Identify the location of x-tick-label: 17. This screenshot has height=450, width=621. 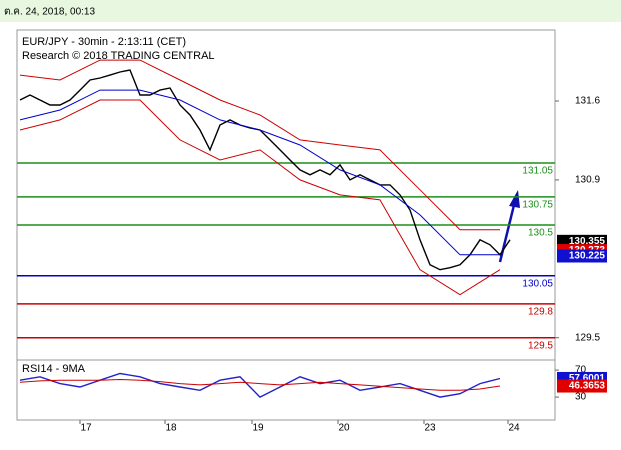
(86, 428).